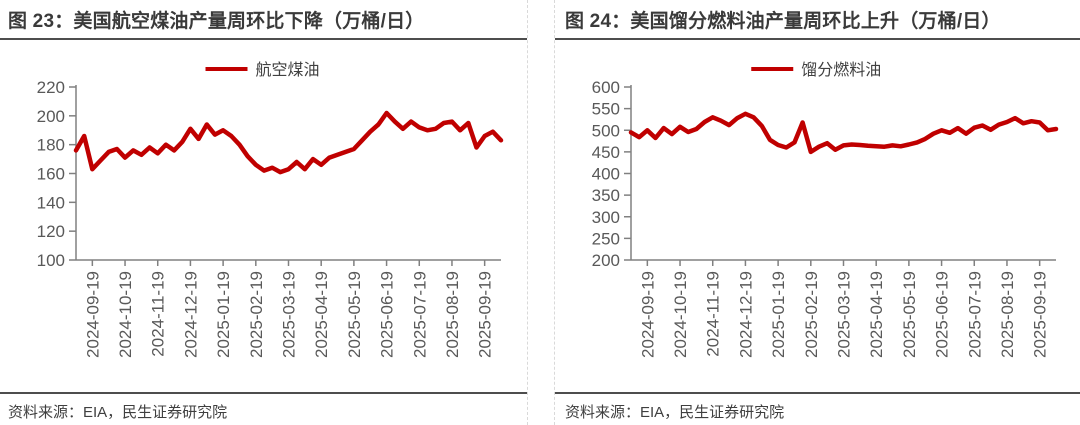 The width and height of the screenshot is (1080, 425). Describe the element at coordinates (817, 408) in the screenshot. I see `figure-24-source: 资料来源：EIA，民生证券研究院` at that location.